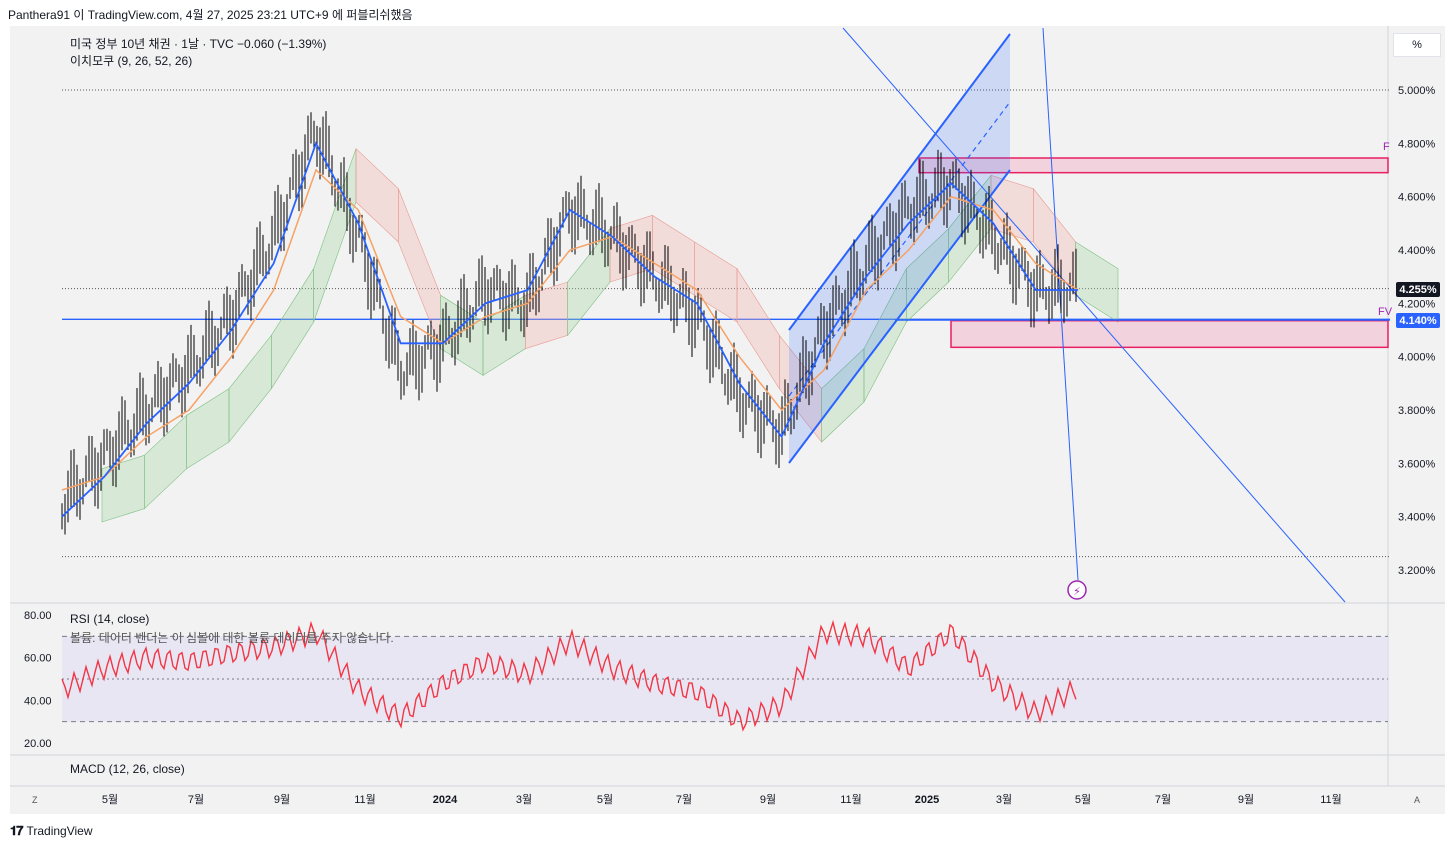  What do you see at coordinates (1417, 411) in the screenshot?
I see `price-axis-label: 3.800%` at bounding box center [1417, 411].